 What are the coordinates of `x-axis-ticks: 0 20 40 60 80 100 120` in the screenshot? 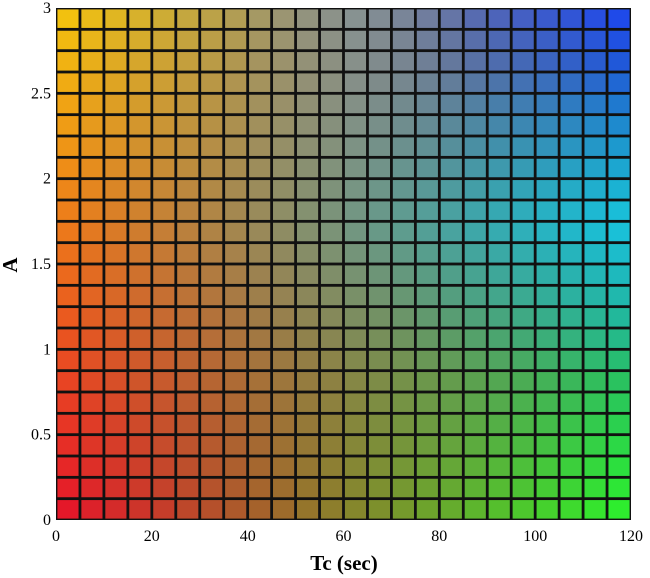 It's located at (347, 536).